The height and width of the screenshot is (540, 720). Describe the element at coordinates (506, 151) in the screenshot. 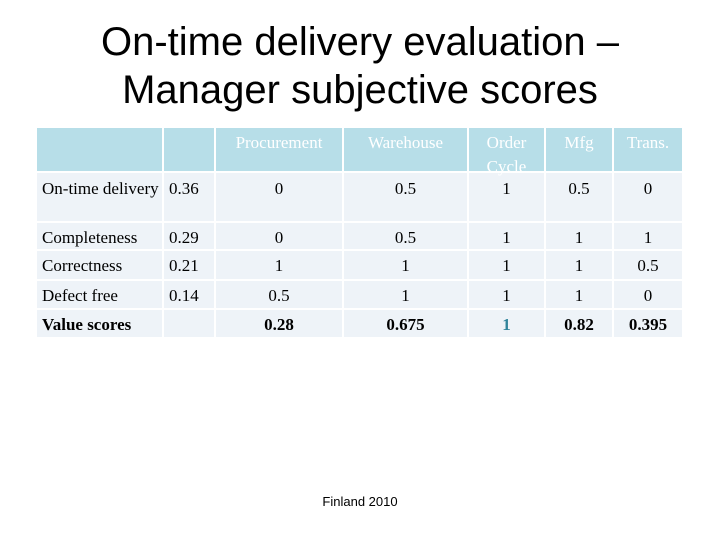

I see `column-header: Order Cycle` at that location.